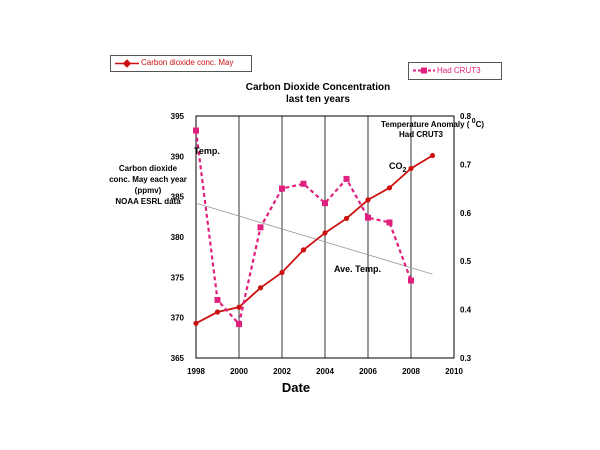 The image size is (600, 450). I want to click on left-axis-label-line: NOAA ESRL data, so click(148, 201).